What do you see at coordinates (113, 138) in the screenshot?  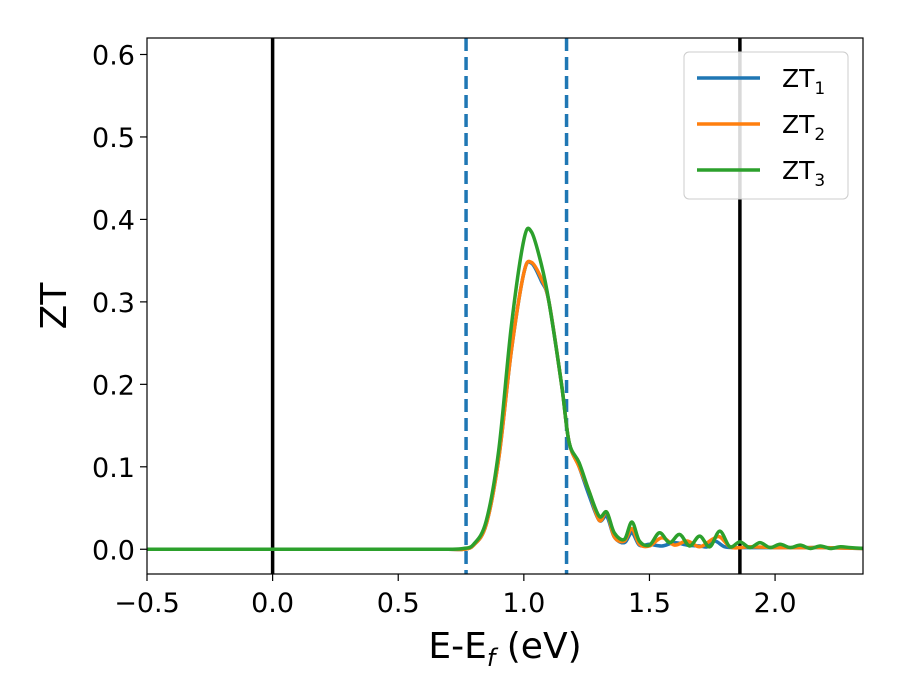 I see `y-tick-label: 0.5` at bounding box center [113, 138].